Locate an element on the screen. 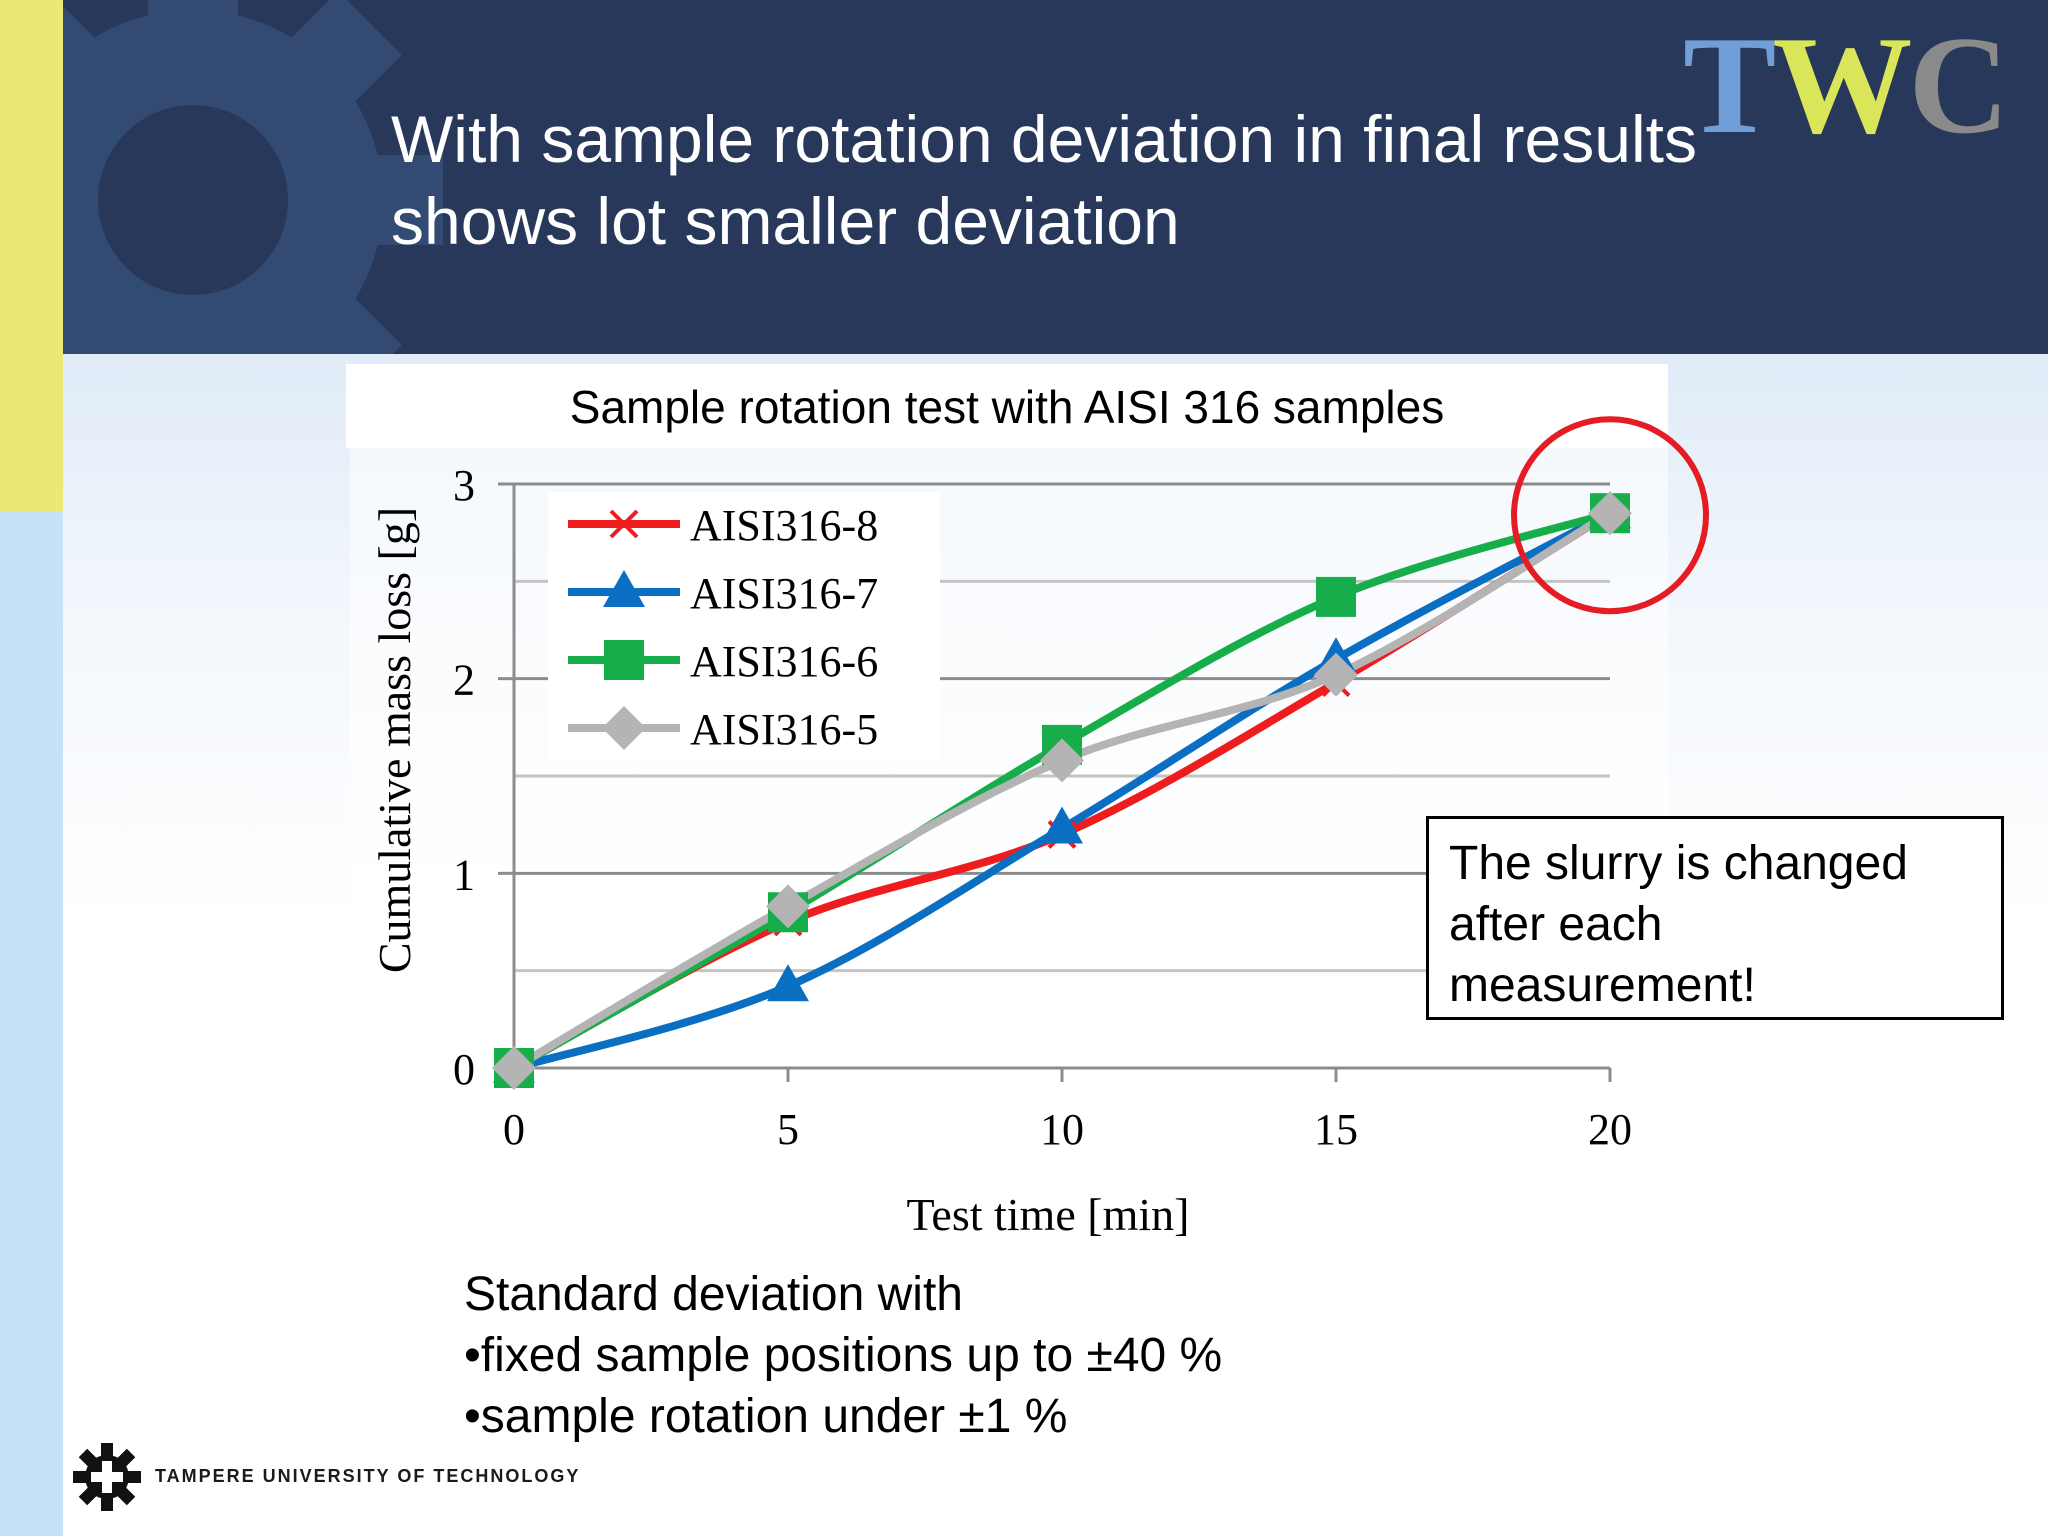  legend-label: AISI316-8 is located at coordinates (784, 525).